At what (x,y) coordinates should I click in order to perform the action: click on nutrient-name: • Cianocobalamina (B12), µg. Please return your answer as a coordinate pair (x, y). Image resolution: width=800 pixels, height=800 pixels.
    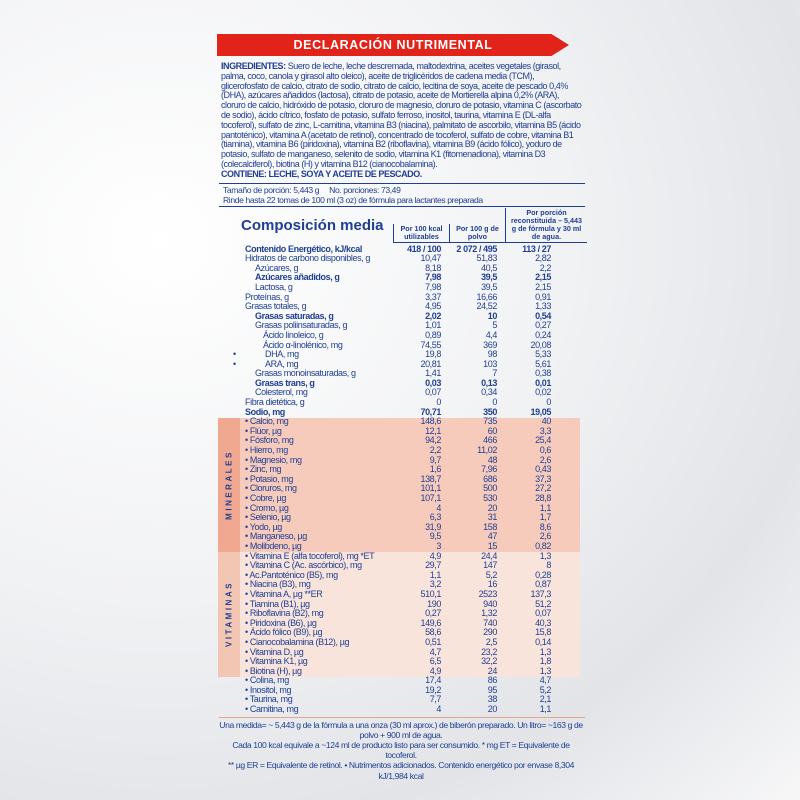
    Looking at the image, I should click on (297, 641).